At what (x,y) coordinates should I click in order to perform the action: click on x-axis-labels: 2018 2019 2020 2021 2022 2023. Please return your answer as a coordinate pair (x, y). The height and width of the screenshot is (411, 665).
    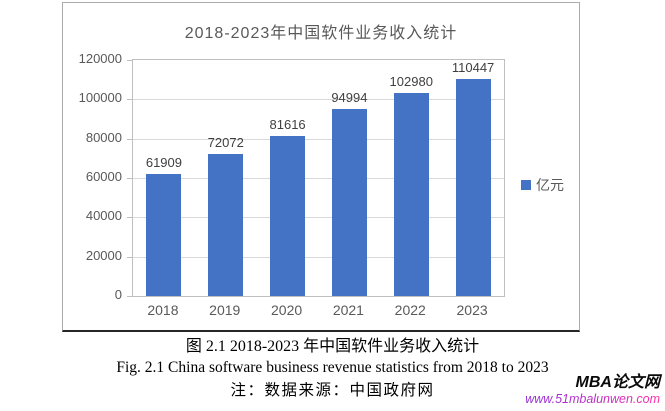
    Looking at the image, I should click on (317, 312).